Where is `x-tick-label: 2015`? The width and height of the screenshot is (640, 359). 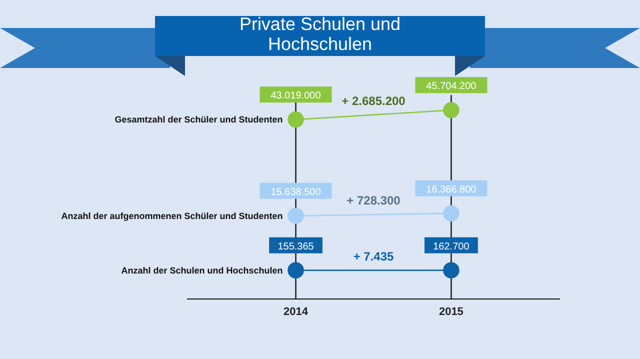 x-tick-label: 2015 is located at coordinates (451, 312).